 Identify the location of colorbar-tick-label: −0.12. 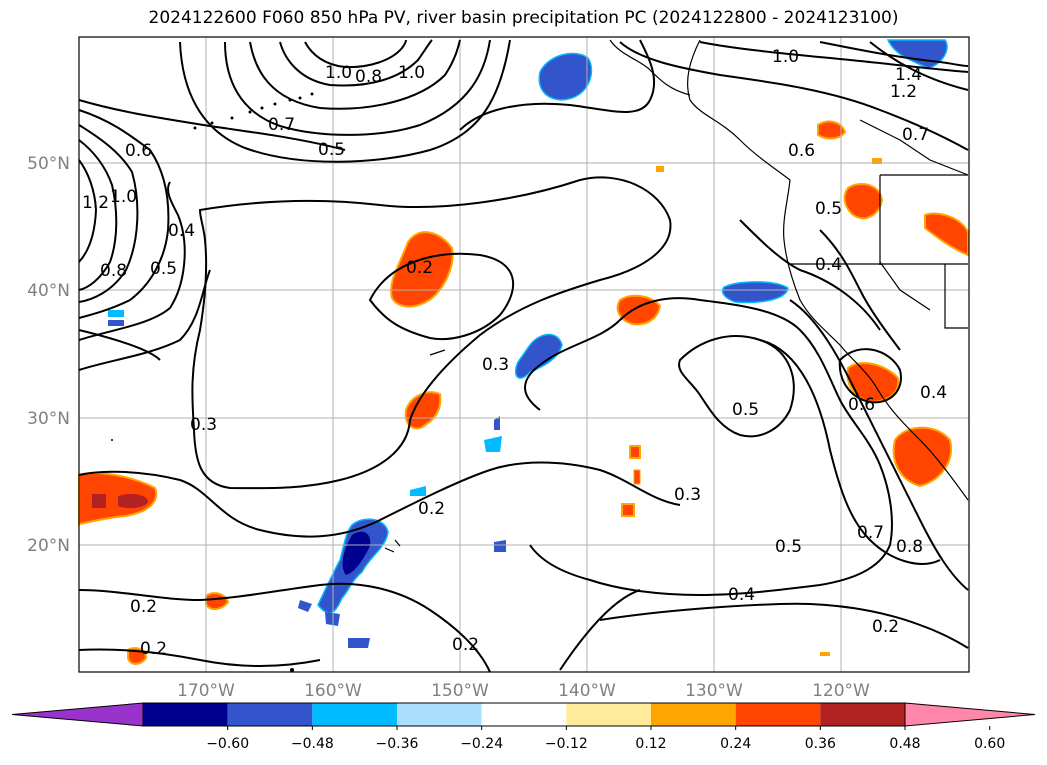
(566, 744).